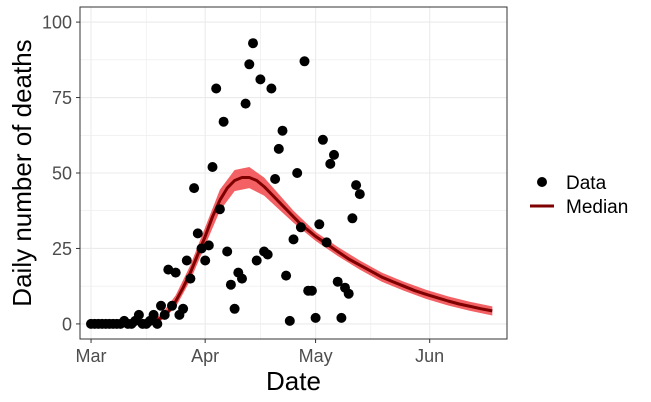 The width and height of the screenshot is (651, 402). Describe the element at coordinates (597, 207) in the screenshot. I see `legend-label: Median` at that location.